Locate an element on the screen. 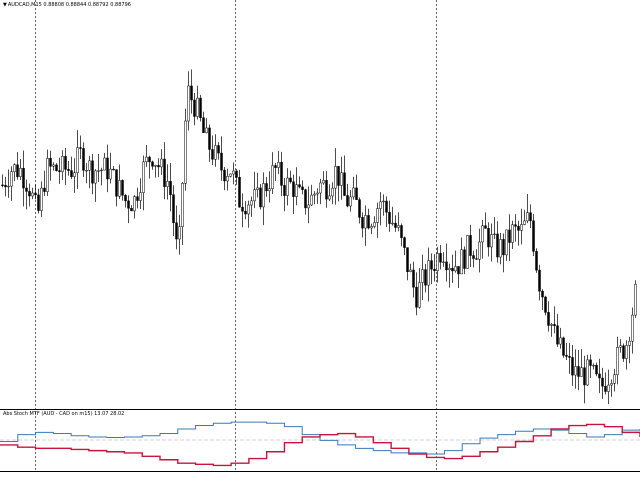 This screenshot has width=640, height=480. triangle-down-icon: ▼ is located at coordinates (5, 5).